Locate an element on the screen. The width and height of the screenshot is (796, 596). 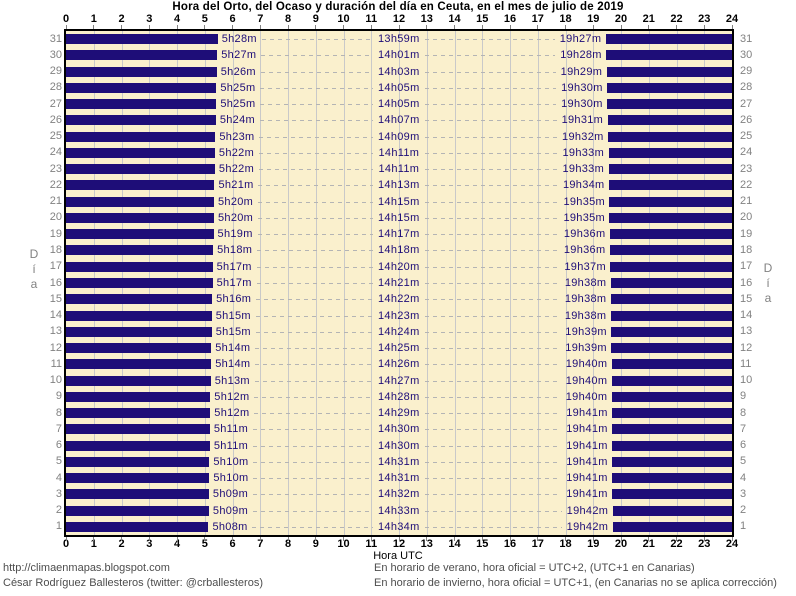
hour-label-bottom: 6 is located at coordinates (232, 544).